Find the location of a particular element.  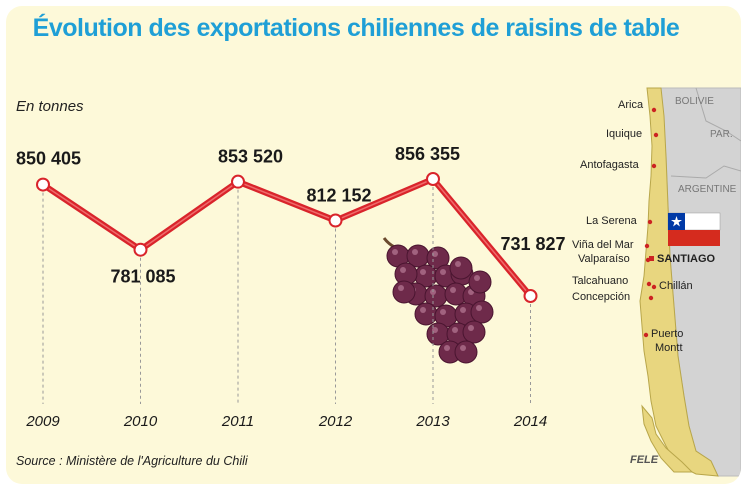

x-tick-label: 2013 is located at coordinates (432, 421).